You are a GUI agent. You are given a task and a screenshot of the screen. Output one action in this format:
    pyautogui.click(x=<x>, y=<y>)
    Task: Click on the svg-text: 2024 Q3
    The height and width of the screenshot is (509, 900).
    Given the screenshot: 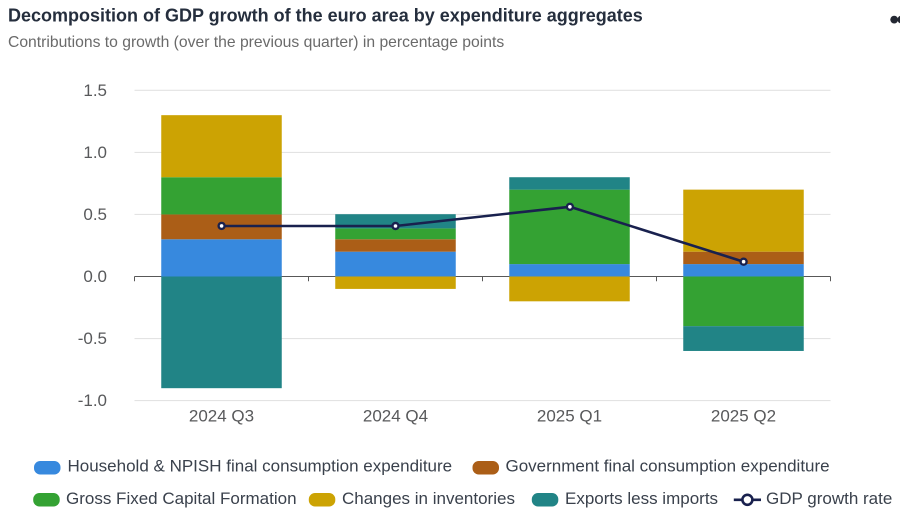 What is the action you would take?
    pyautogui.click(x=221, y=416)
    